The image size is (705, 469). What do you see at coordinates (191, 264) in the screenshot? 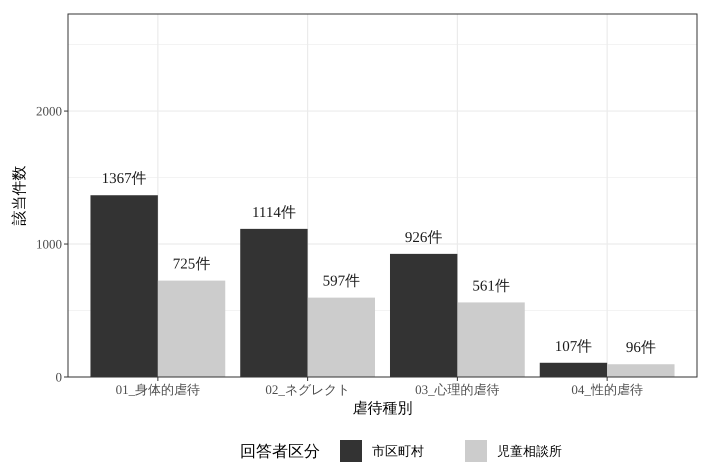
I see `data-label: 725件` at bounding box center [191, 264].